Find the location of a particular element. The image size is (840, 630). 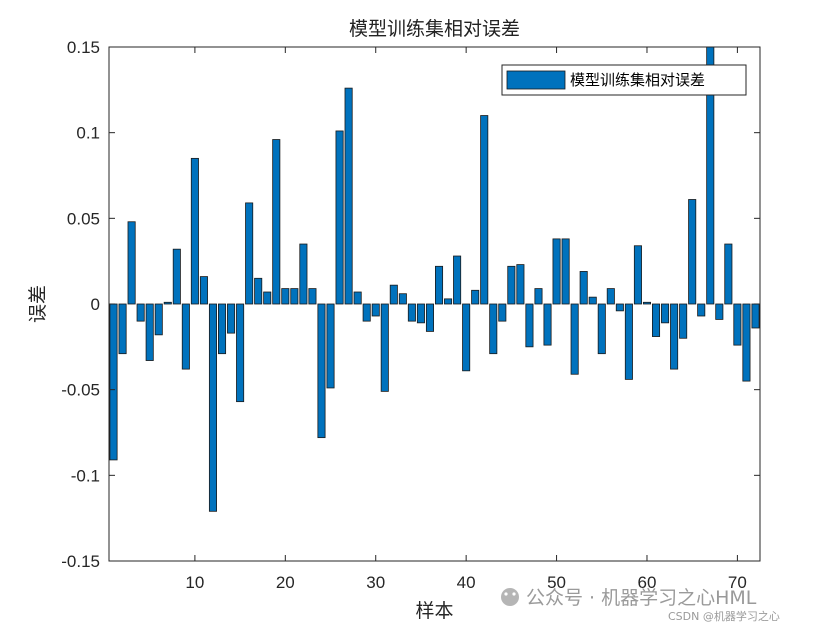

x-tick-label: 20 is located at coordinates (285, 582).